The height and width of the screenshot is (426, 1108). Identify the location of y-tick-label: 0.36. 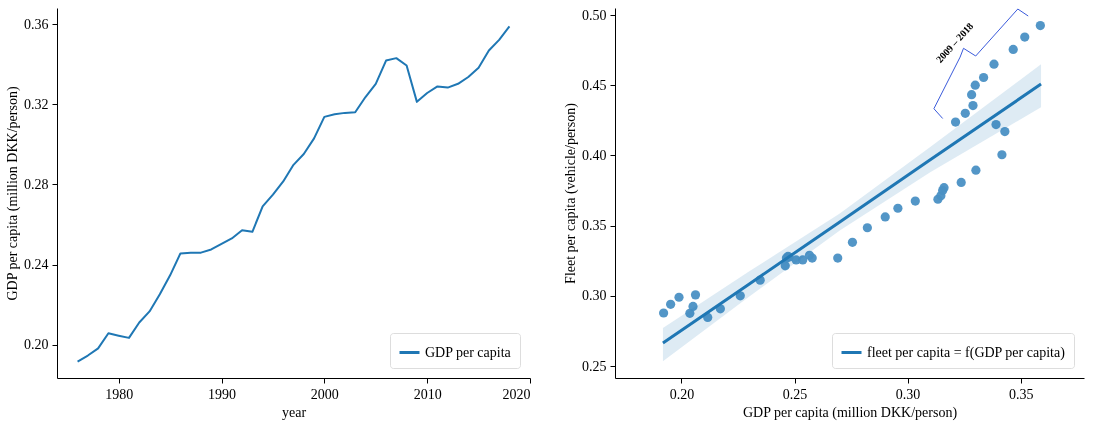
(36, 24).